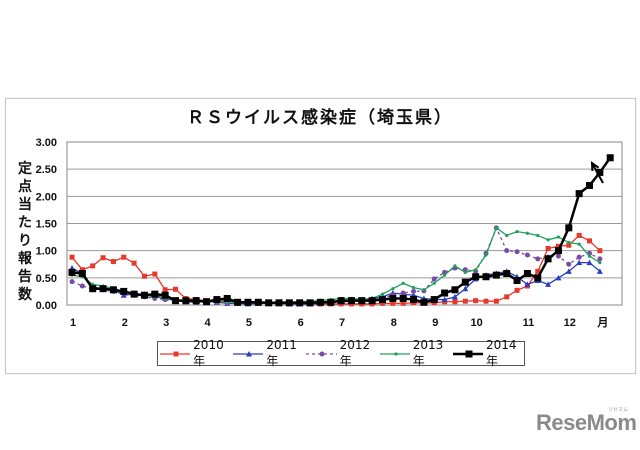  What do you see at coordinates (166, 323) in the screenshot?
I see `x-tick-label: 3` at bounding box center [166, 323].